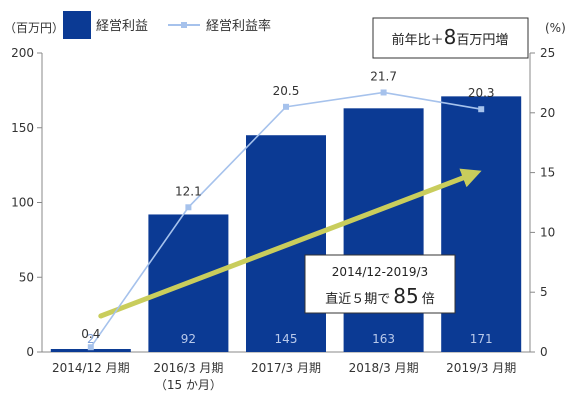 The height and width of the screenshot is (404, 570). What do you see at coordinates (357, 299) in the screenshot?
I see `growth-prefix: 直近５期で` at bounding box center [357, 299].